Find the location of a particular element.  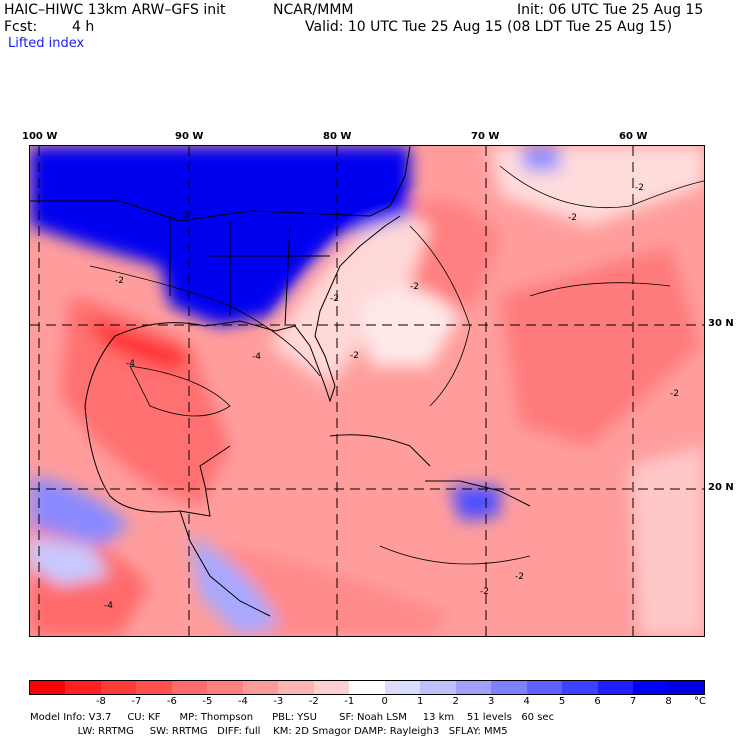

colorbar-tick-label: -5 is located at coordinates (207, 701).